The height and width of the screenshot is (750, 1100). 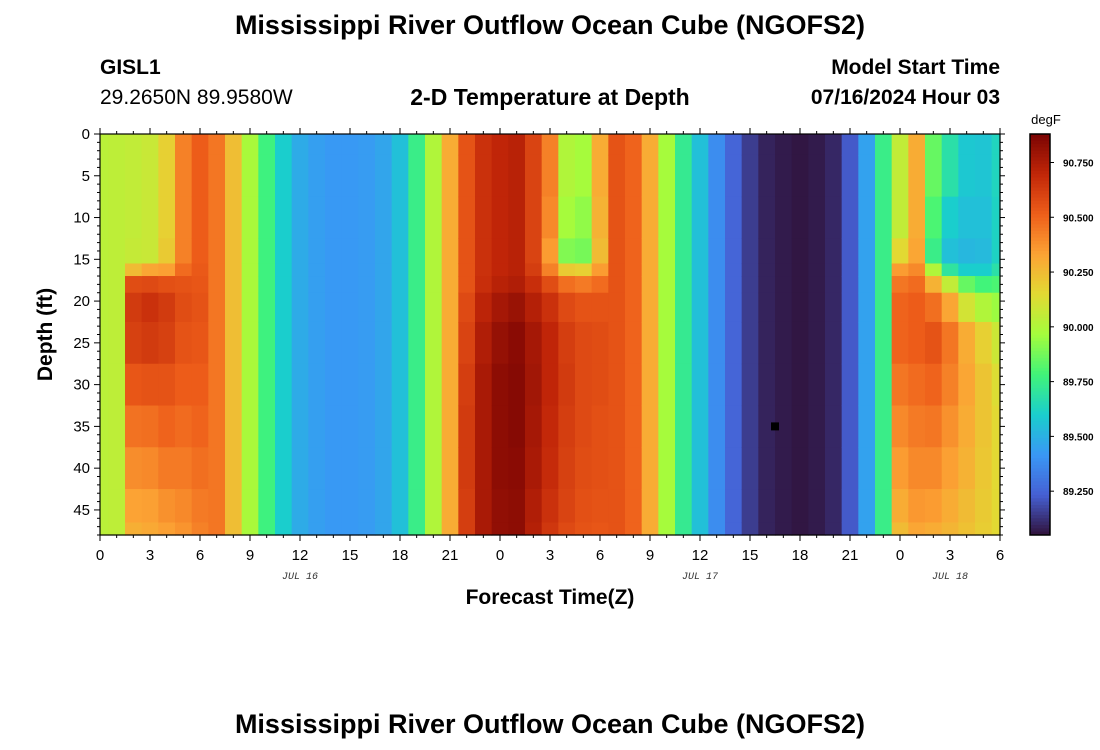 I want to click on x-tick-label: 6, so click(x=1000, y=555).